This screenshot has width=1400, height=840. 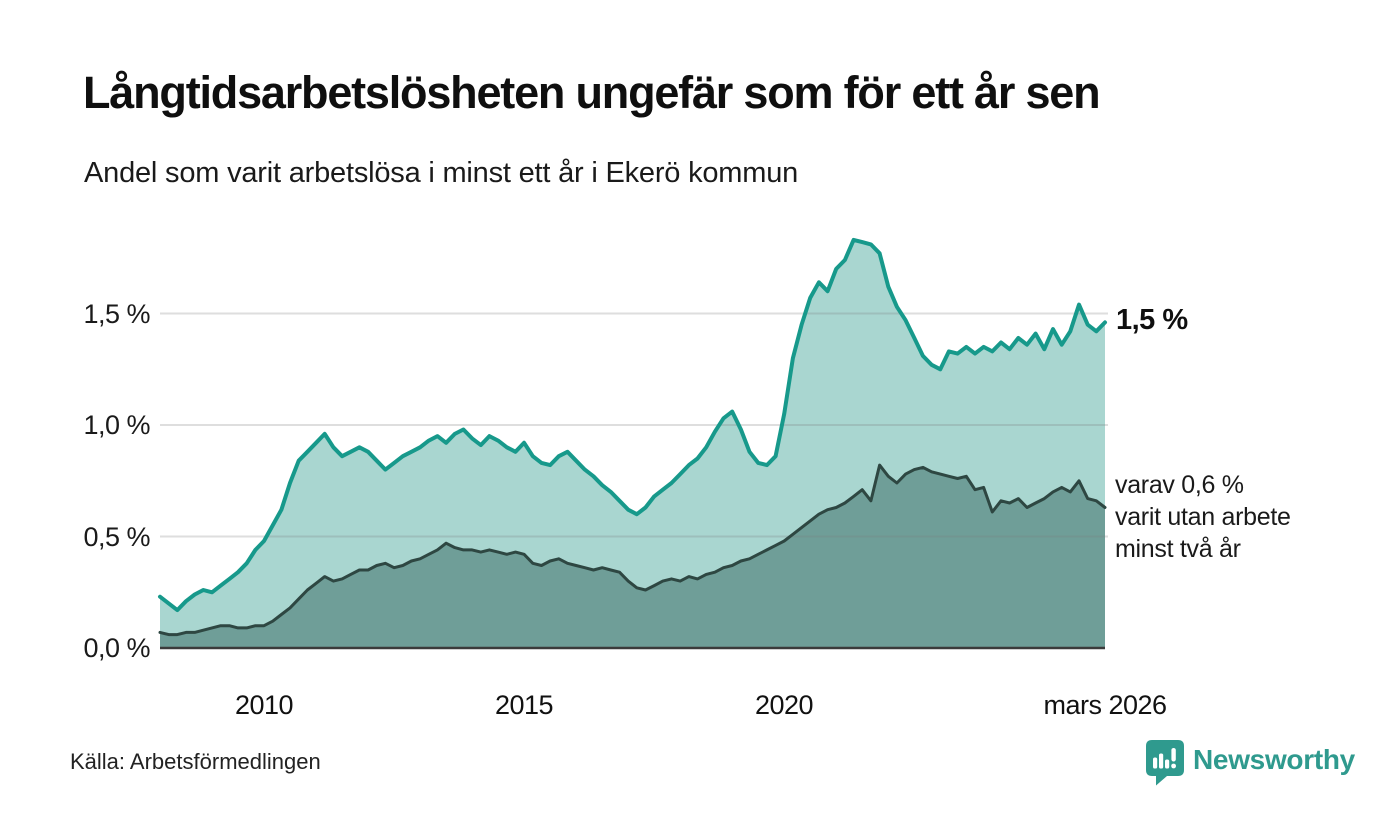 I want to click on y-axis-label-2: 1,0 %, so click(x=116, y=425).